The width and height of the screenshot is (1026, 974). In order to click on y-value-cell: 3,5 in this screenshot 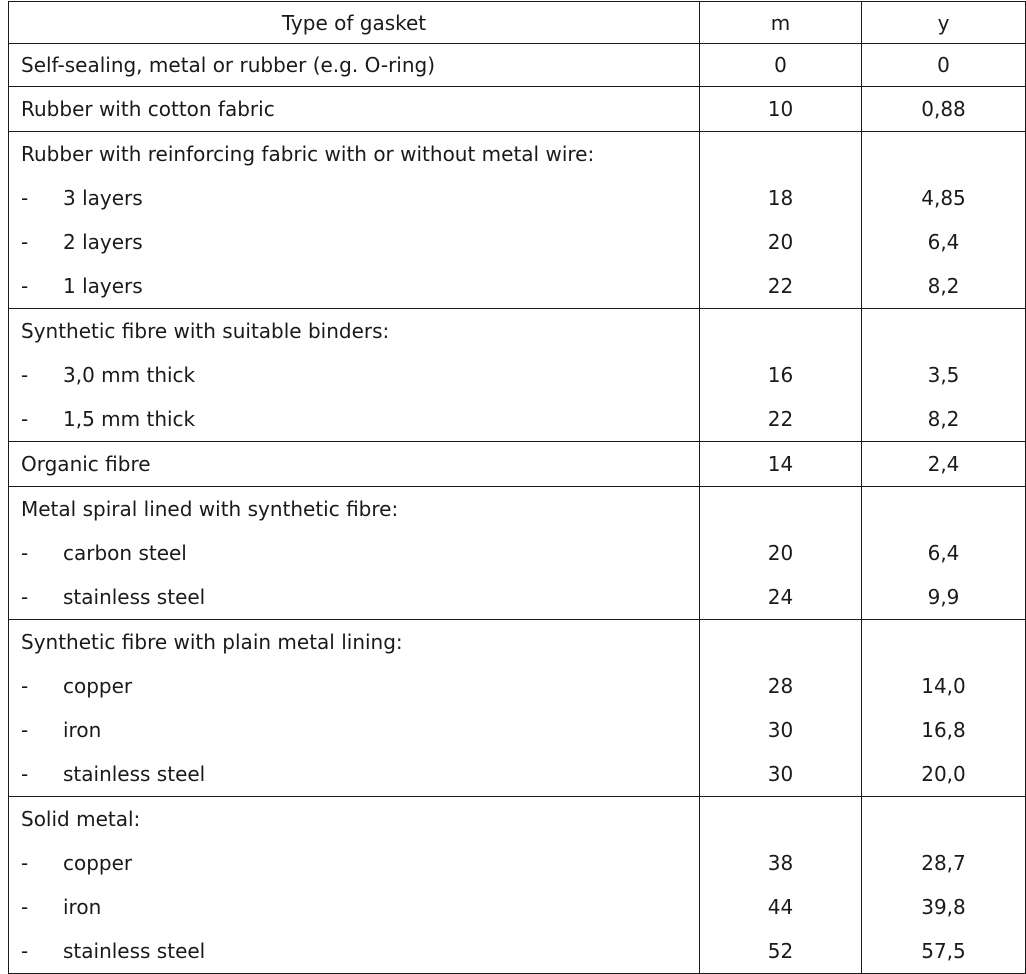, I will do `click(943, 375)`.